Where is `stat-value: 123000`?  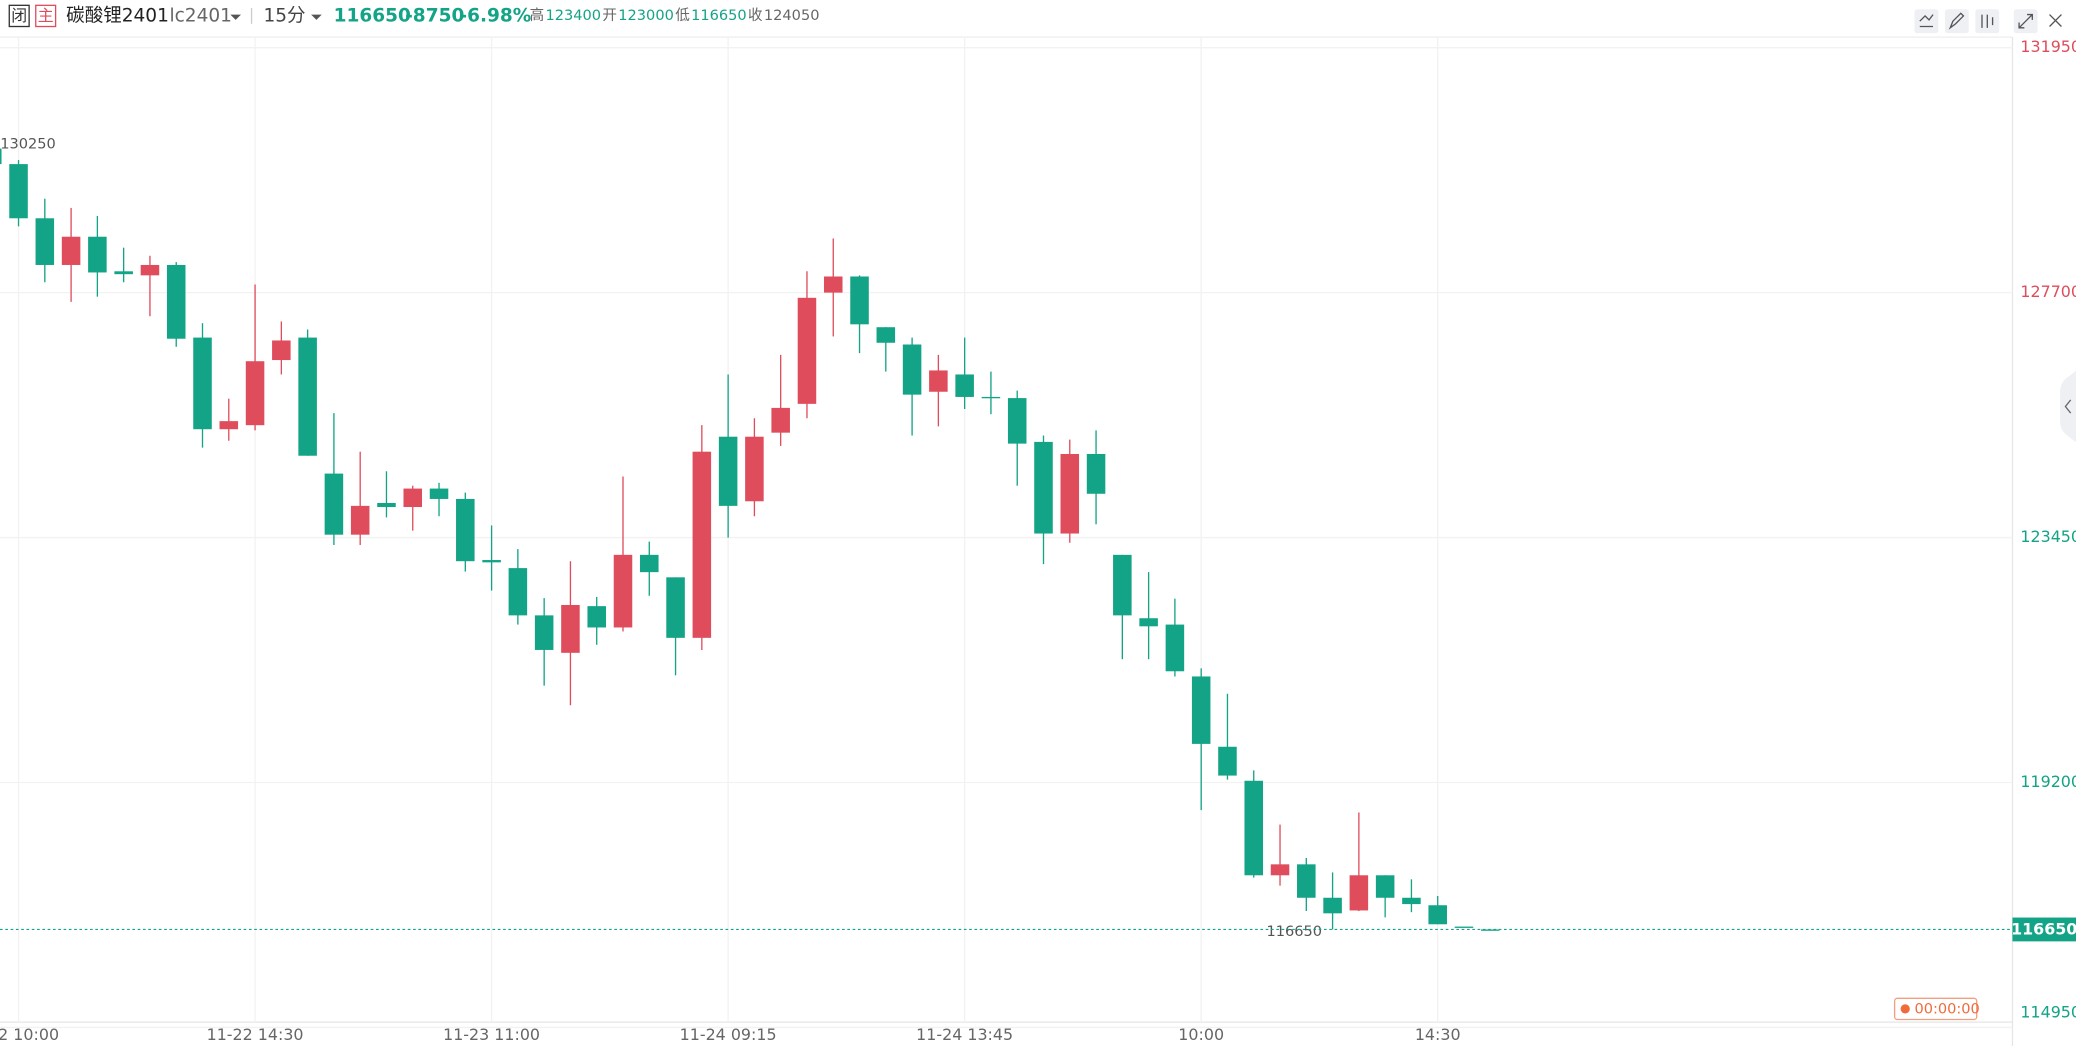
stat-value: 123000 is located at coordinates (646, 15).